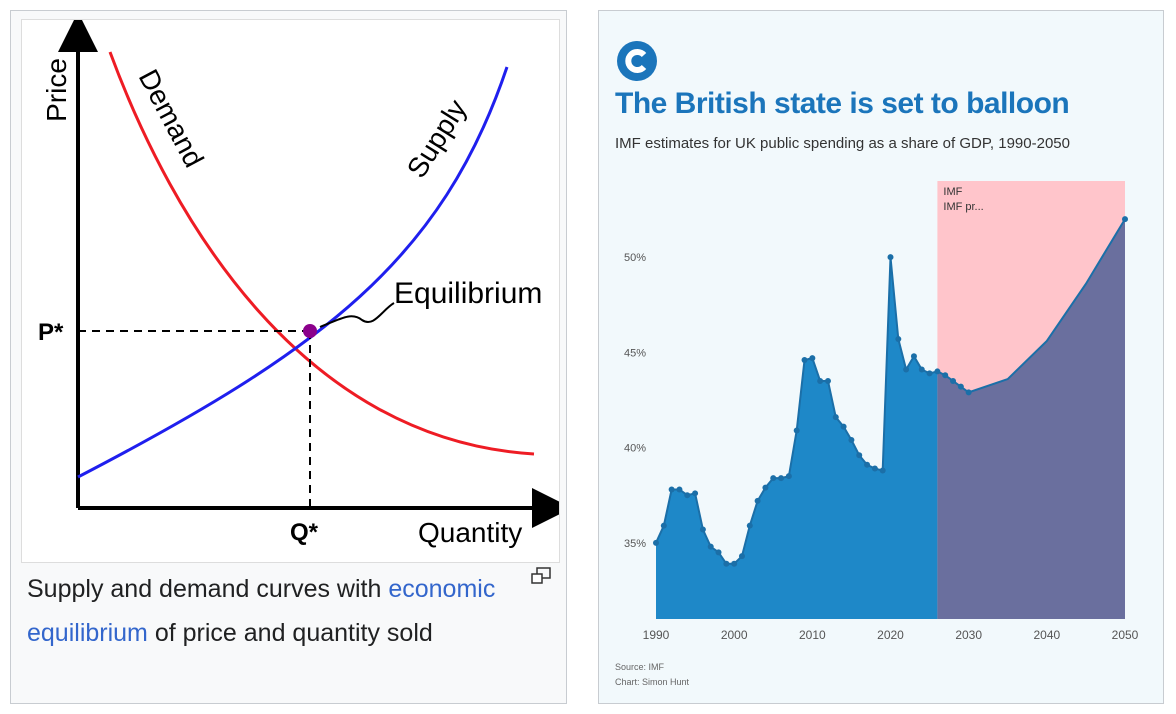 The image size is (1176, 714). Describe the element at coordinates (812, 635) in the screenshot. I see `x-tick-2010: 2010` at that location.